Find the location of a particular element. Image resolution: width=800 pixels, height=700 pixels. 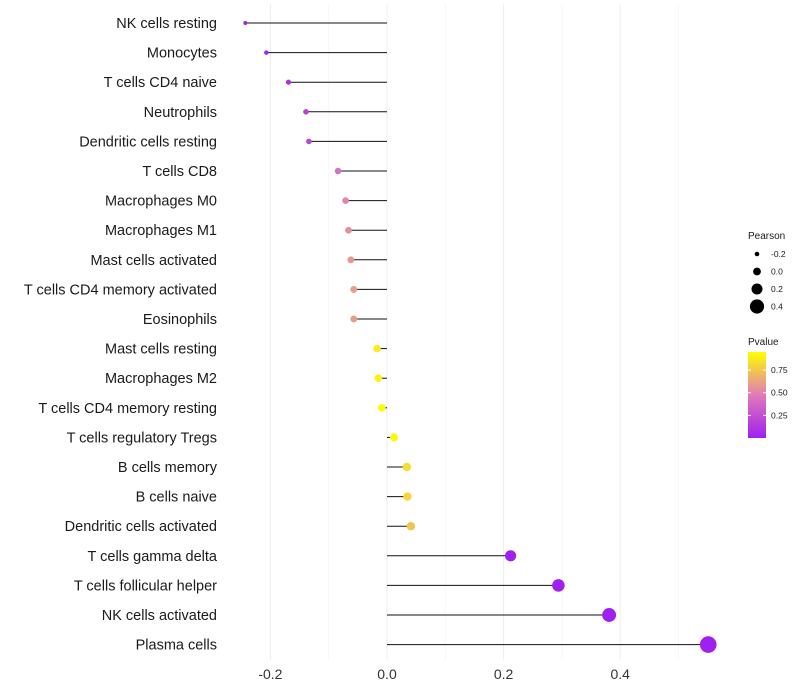

category-label: Macrophages M0 is located at coordinates (161, 202).